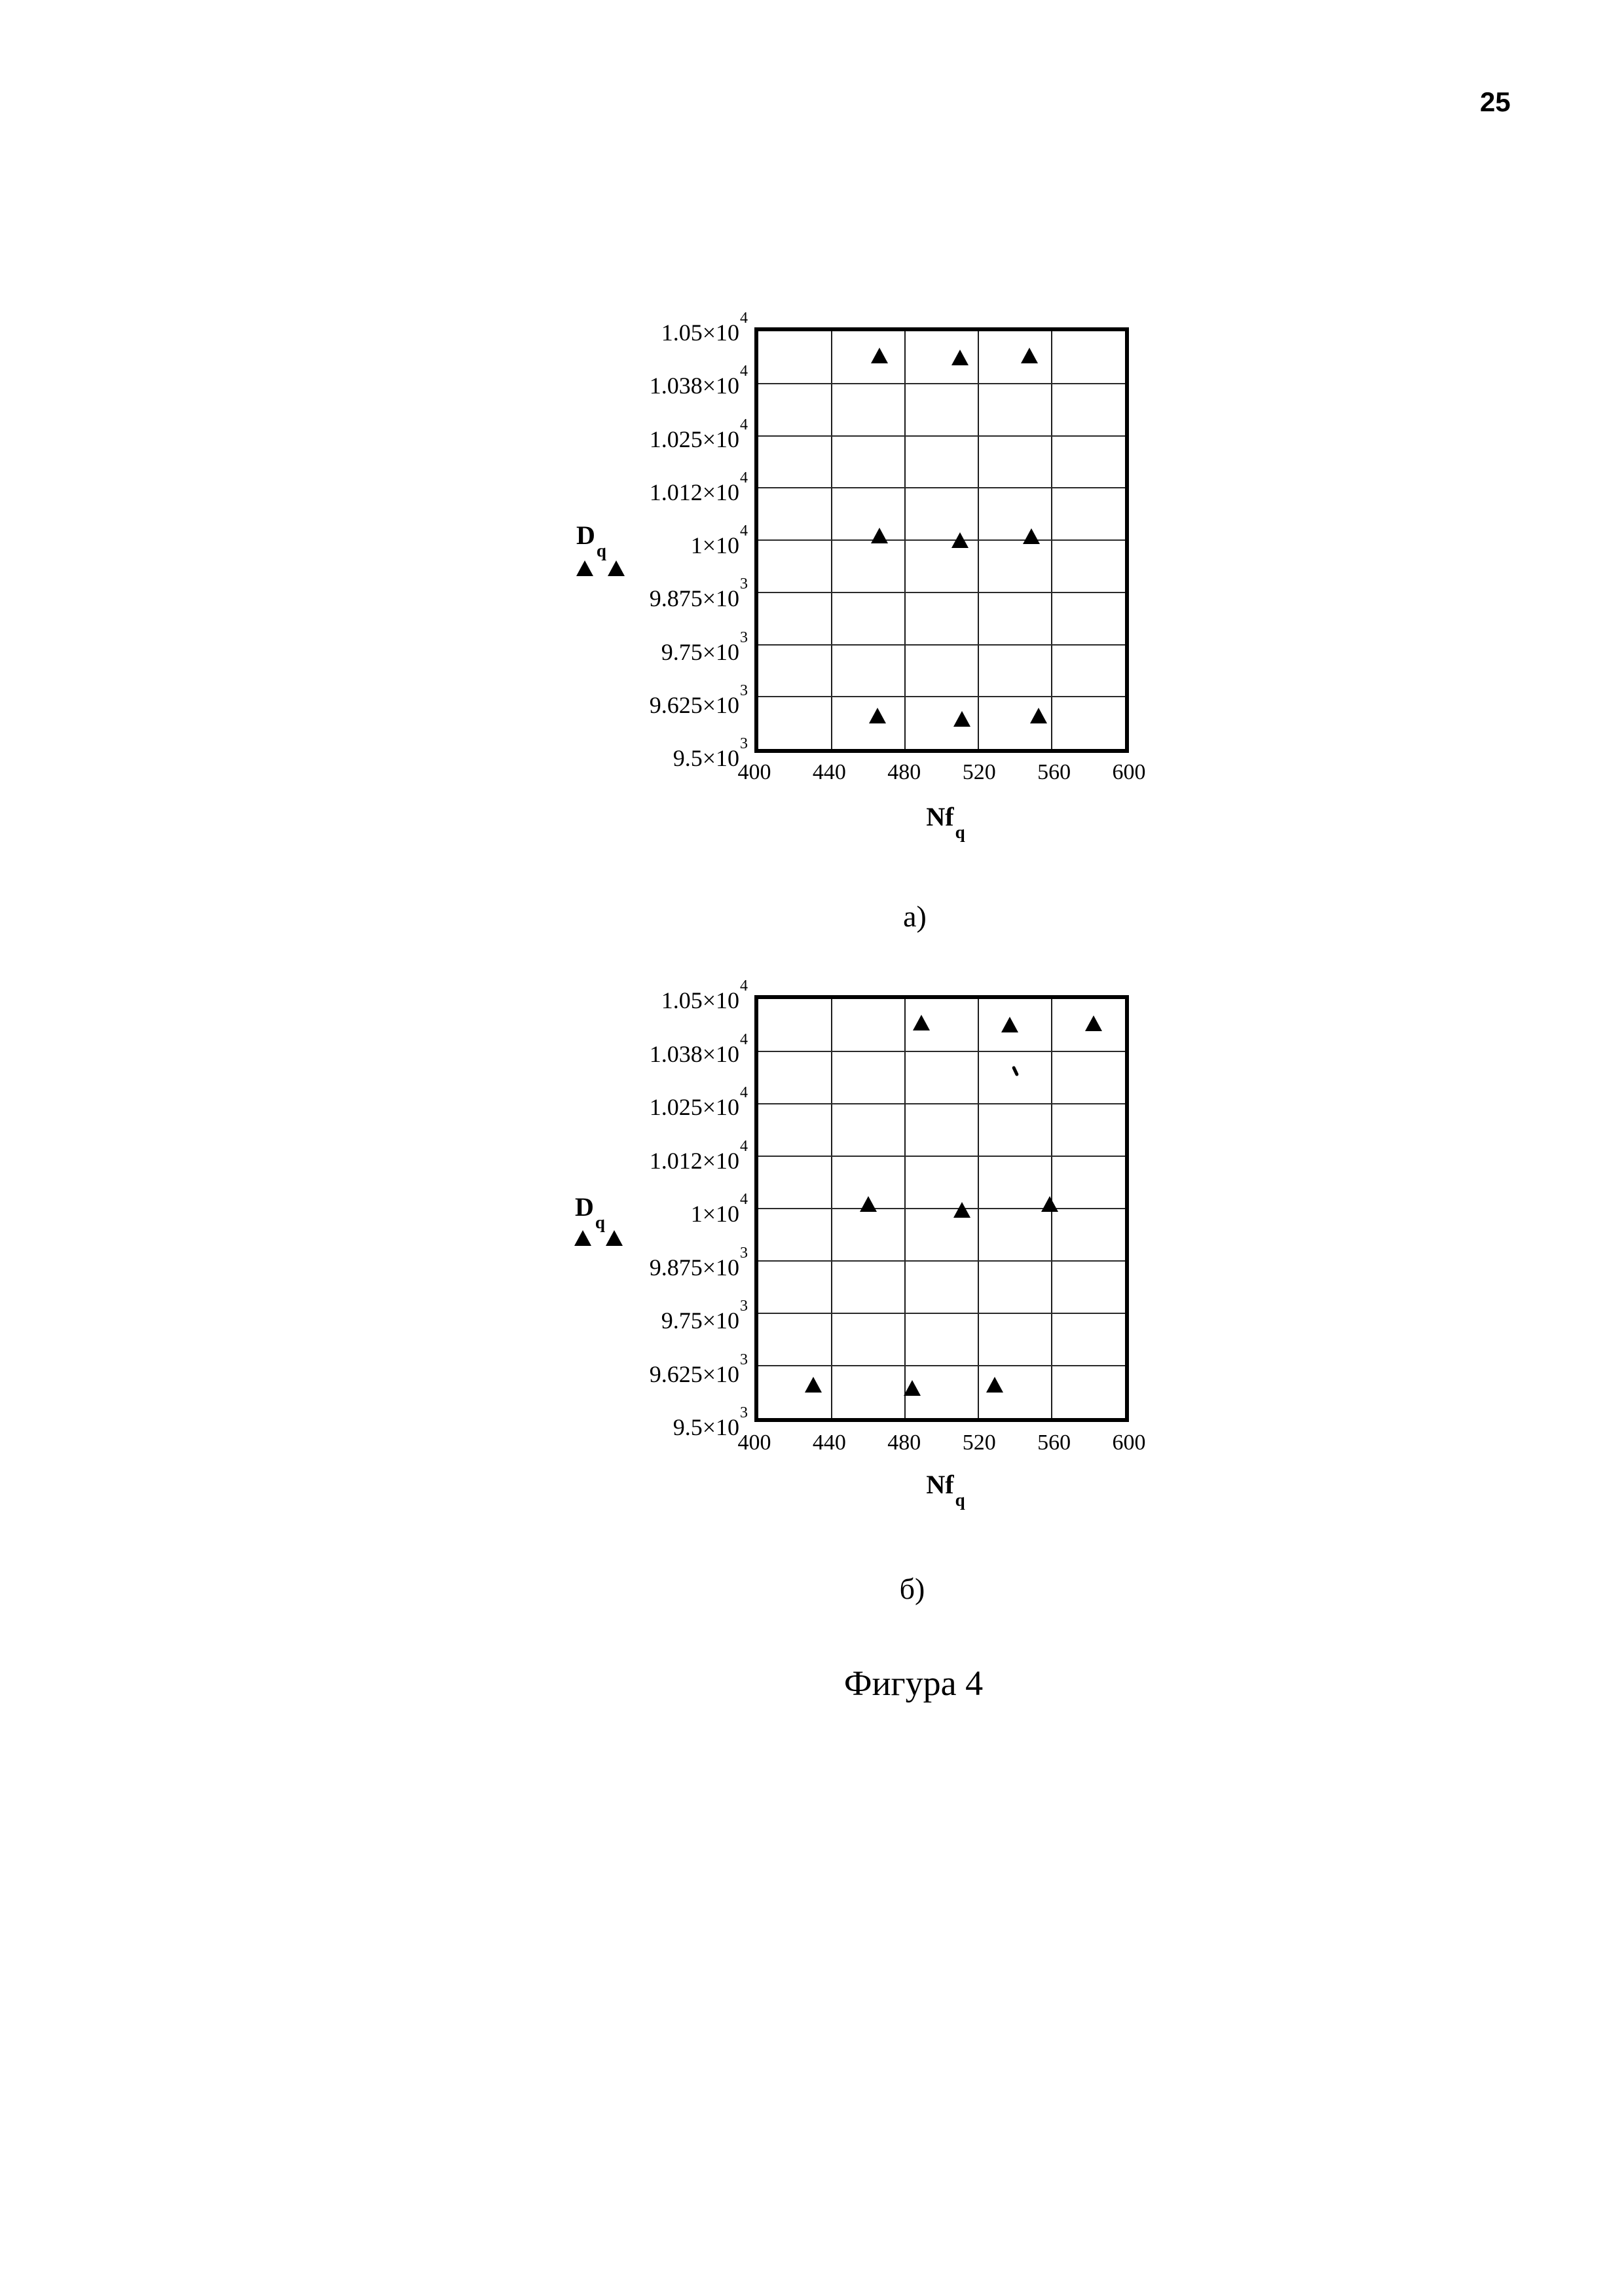 This screenshot has height=2296, width=1624. I want to click on x-axis-title-subscript: q, so click(960, 1500).